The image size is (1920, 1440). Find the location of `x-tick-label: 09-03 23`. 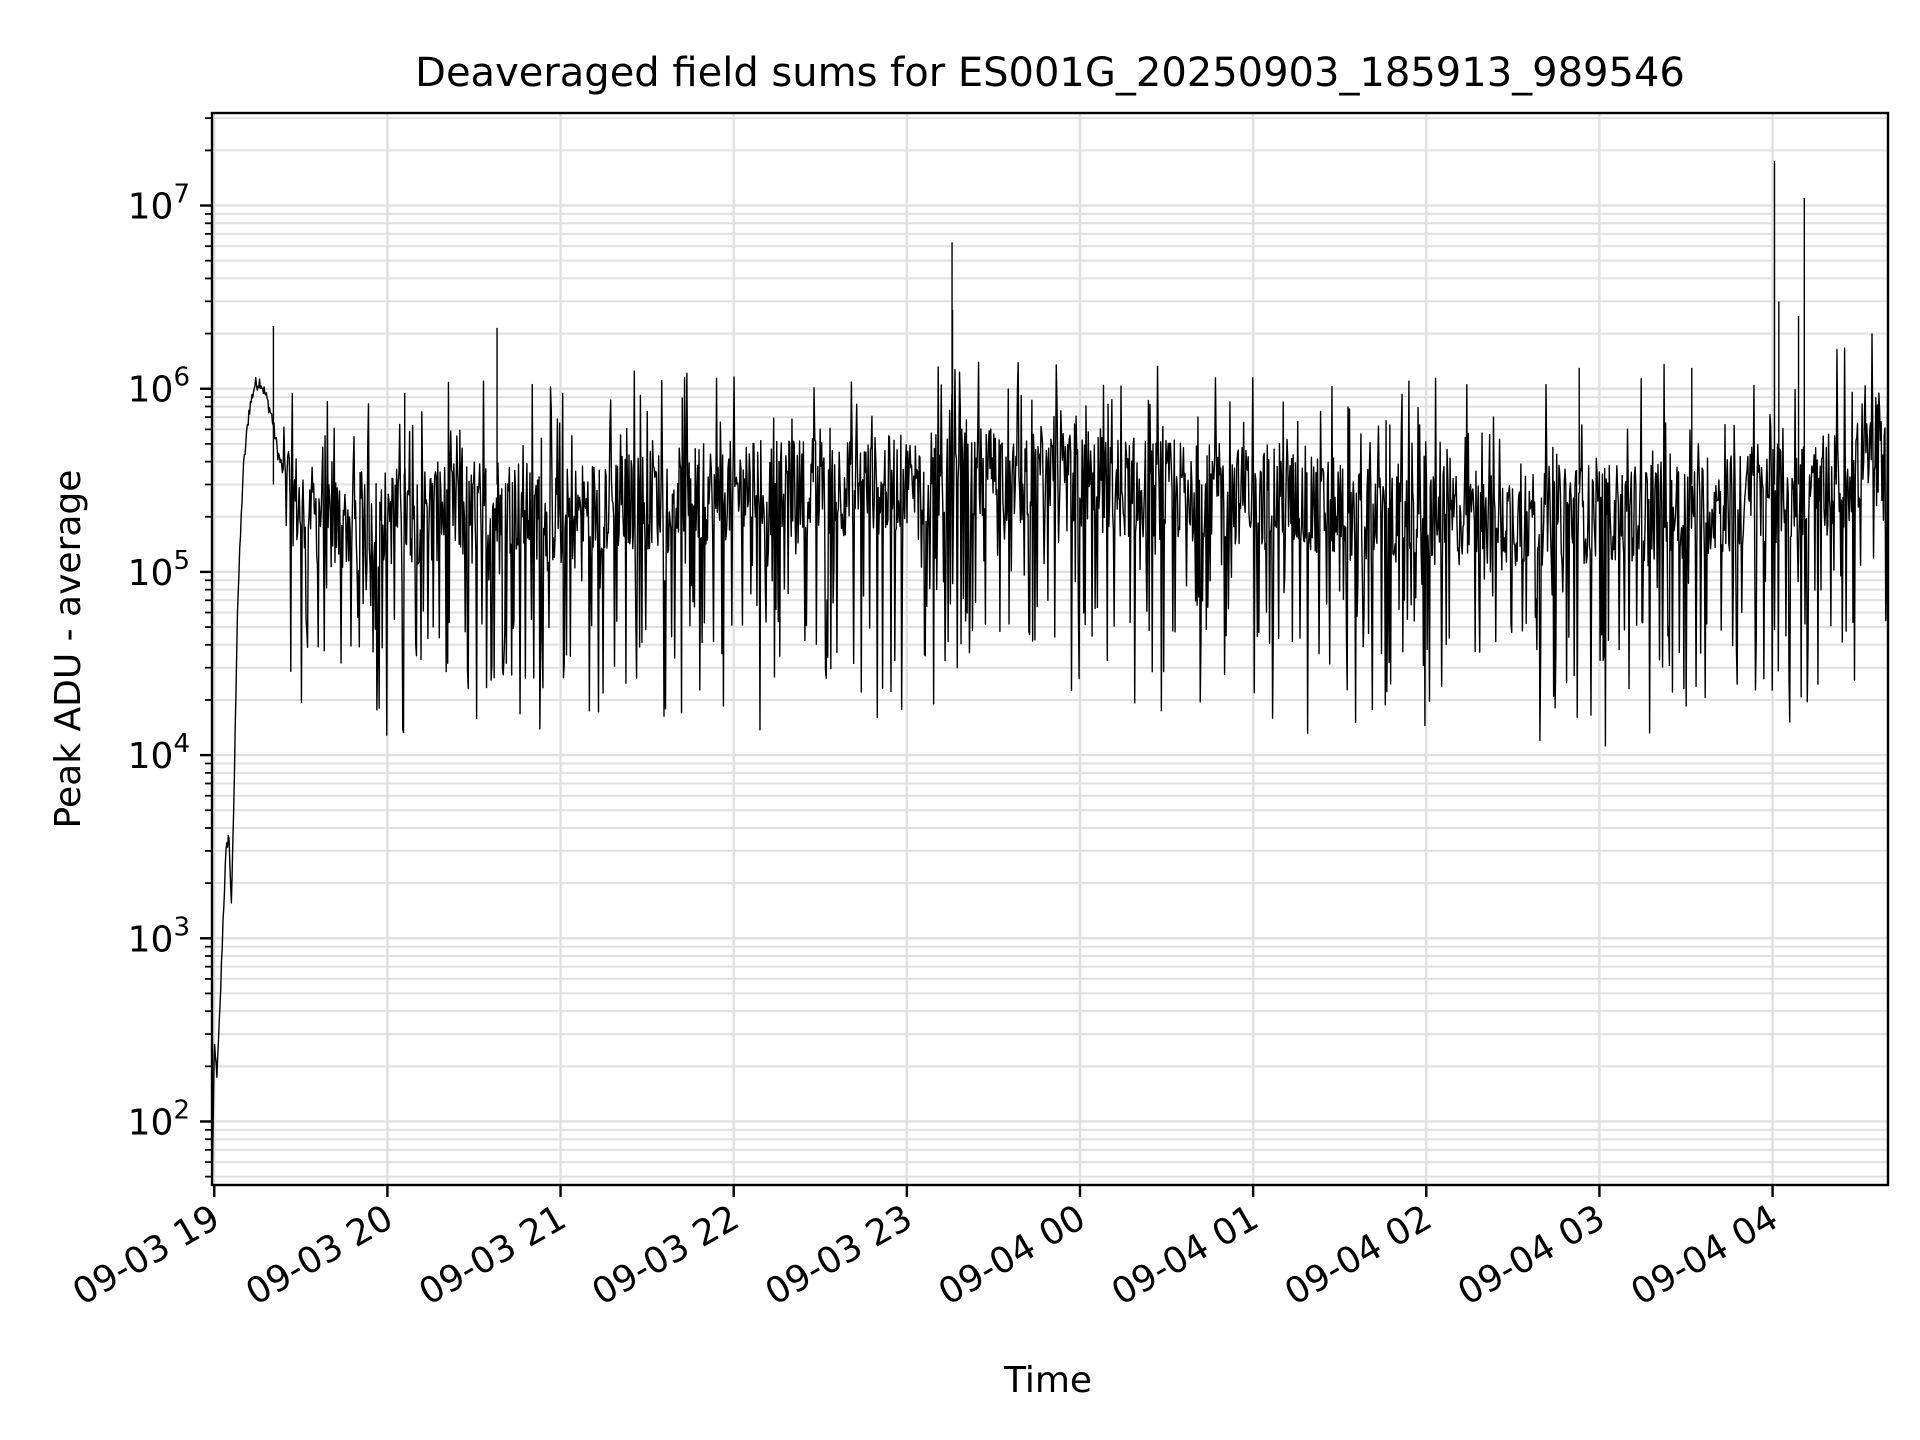

x-tick-label: 09-03 23 is located at coordinates (839, 1255).